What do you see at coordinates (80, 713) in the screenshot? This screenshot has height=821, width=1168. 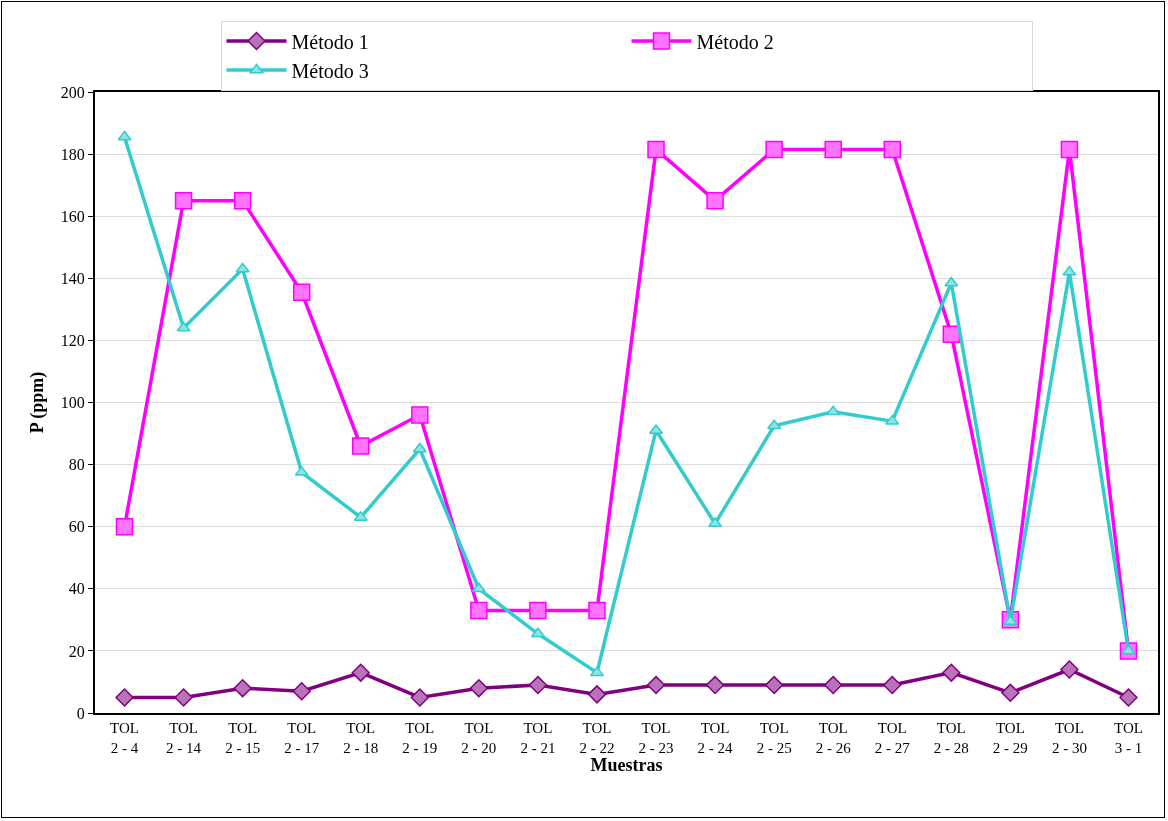 I see `y-tick-label: 0` at bounding box center [80, 713].